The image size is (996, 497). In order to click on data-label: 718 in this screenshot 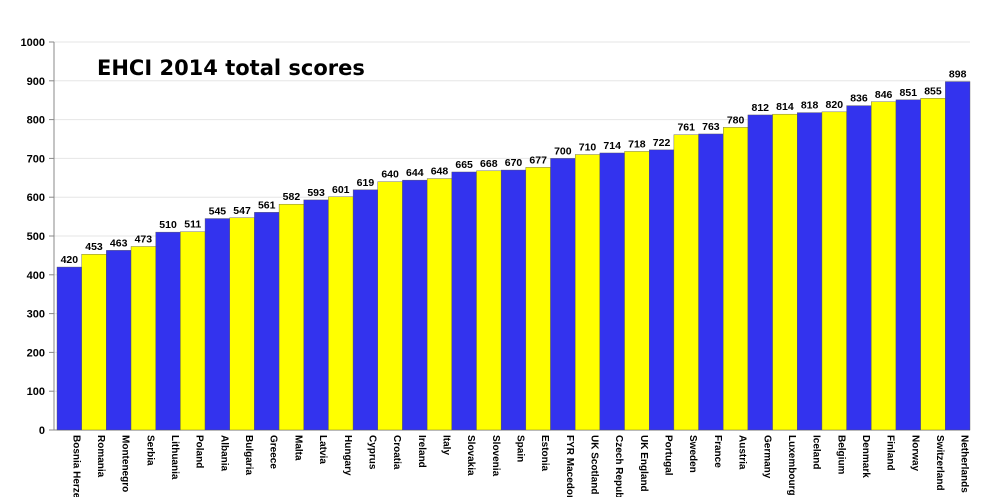, I will do `click(637, 144)`.